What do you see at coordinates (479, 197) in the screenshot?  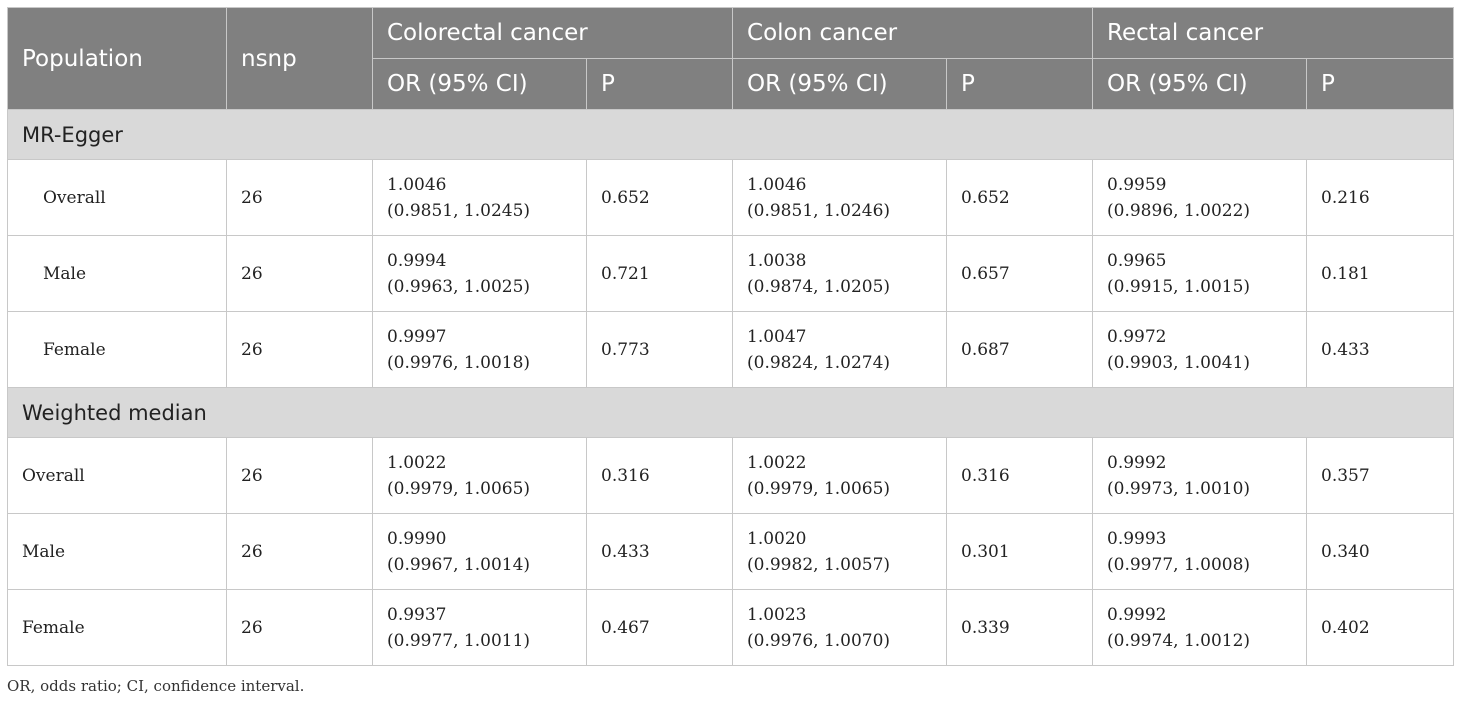 I see `colorectal-or-cell: 1.0046 (0.9851, 1.0245)` at bounding box center [479, 197].